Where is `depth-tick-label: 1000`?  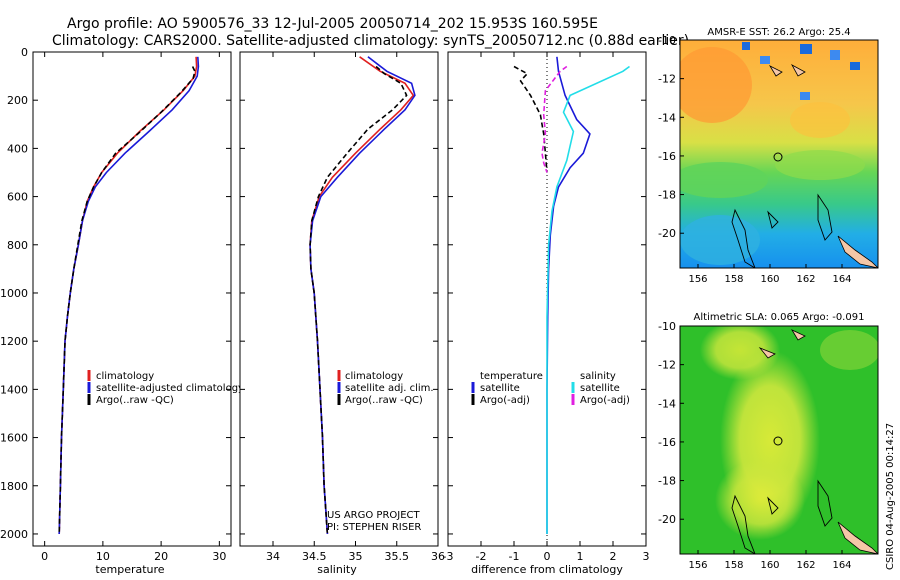
depth-tick-label: 1000 is located at coordinates (14, 293).